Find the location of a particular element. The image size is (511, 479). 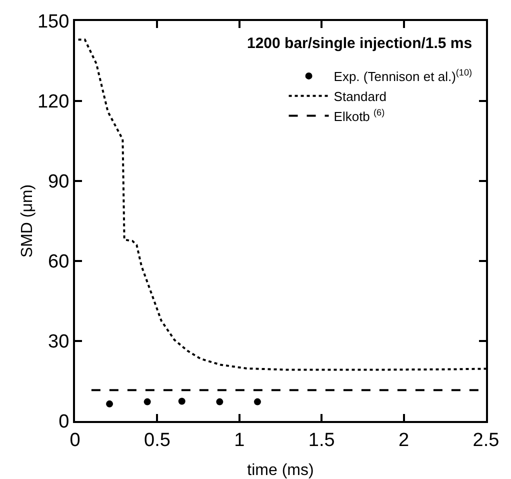

y-tick-label: 30 is located at coordinates (59, 342).